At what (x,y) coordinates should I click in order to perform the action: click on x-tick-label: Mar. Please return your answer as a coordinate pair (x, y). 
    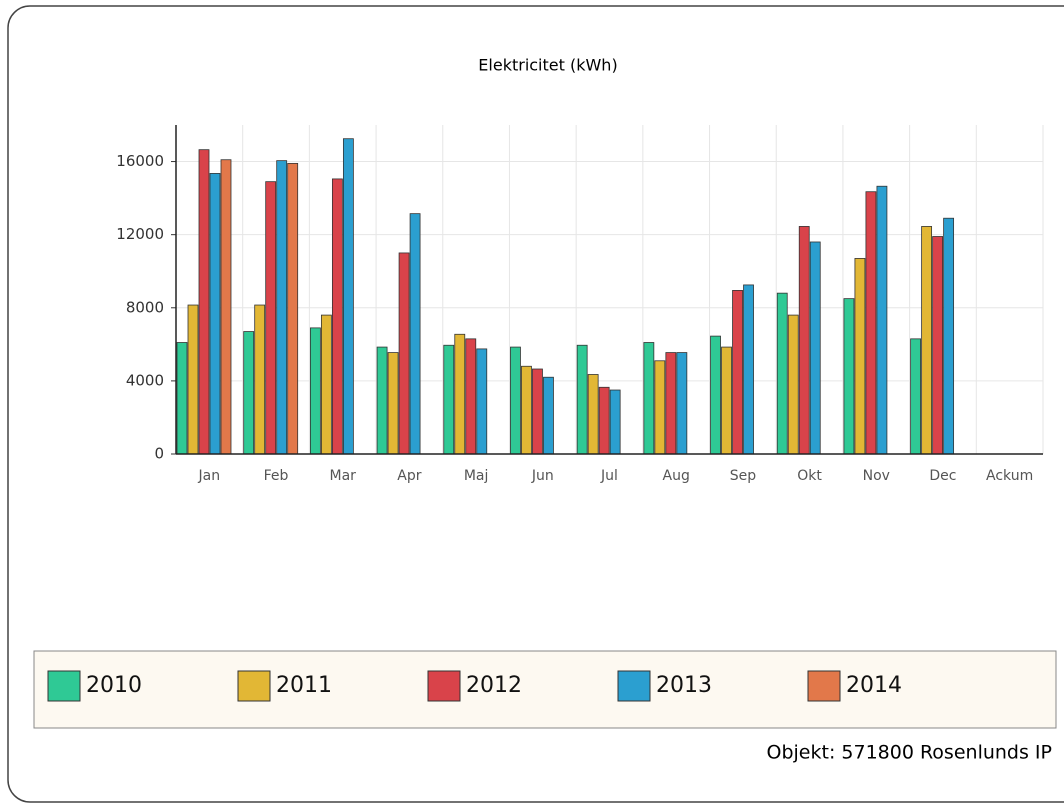
    Looking at the image, I should click on (343, 476).